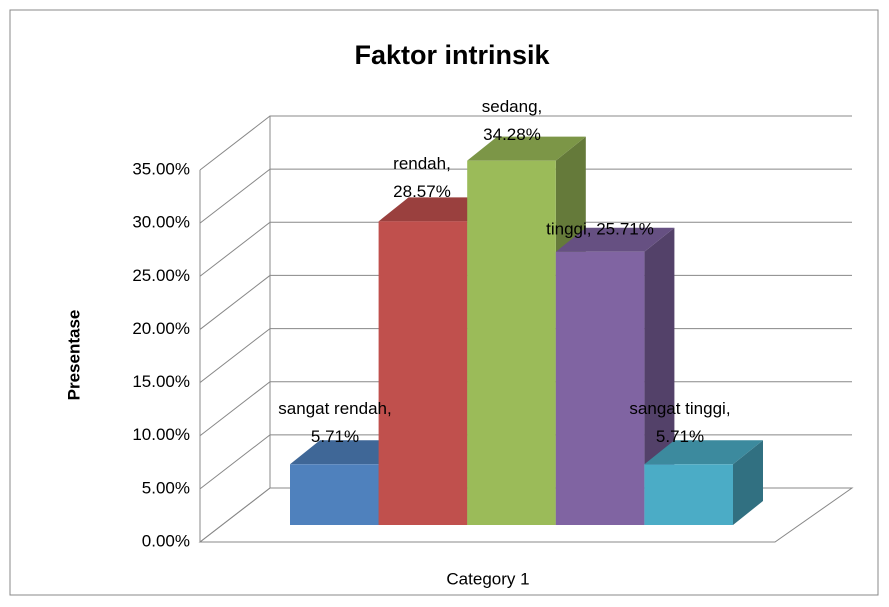  Describe the element at coordinates (487, 578) in the screenshot. I see `x-tick-label: Category 1` at that location.